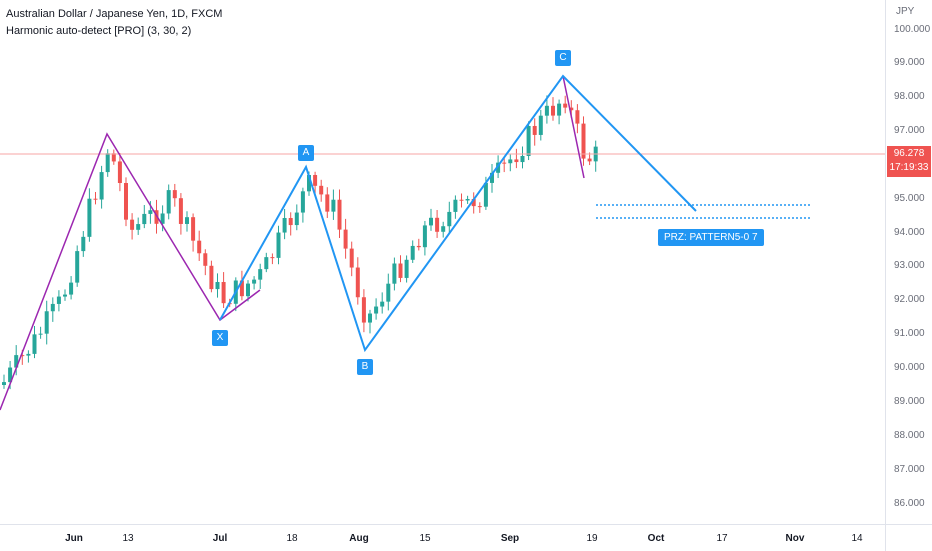 The image size is (932, 551). What do you see at coordinates (909, 469) in the screenshot?
I see `price-tick: 87.000` at bounding box center [909, 469].